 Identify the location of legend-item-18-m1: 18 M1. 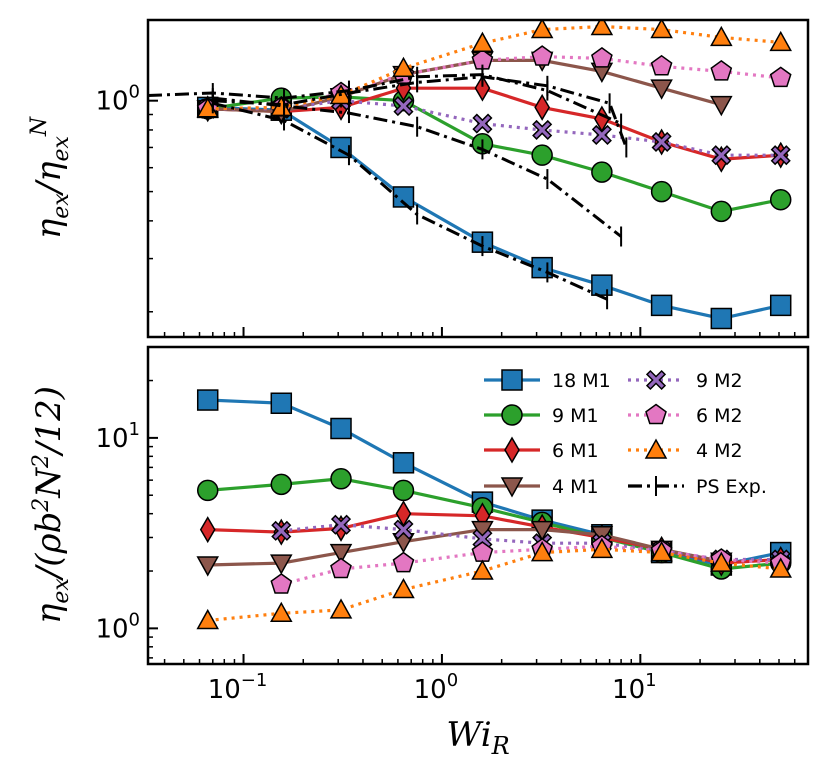
(547, 380).